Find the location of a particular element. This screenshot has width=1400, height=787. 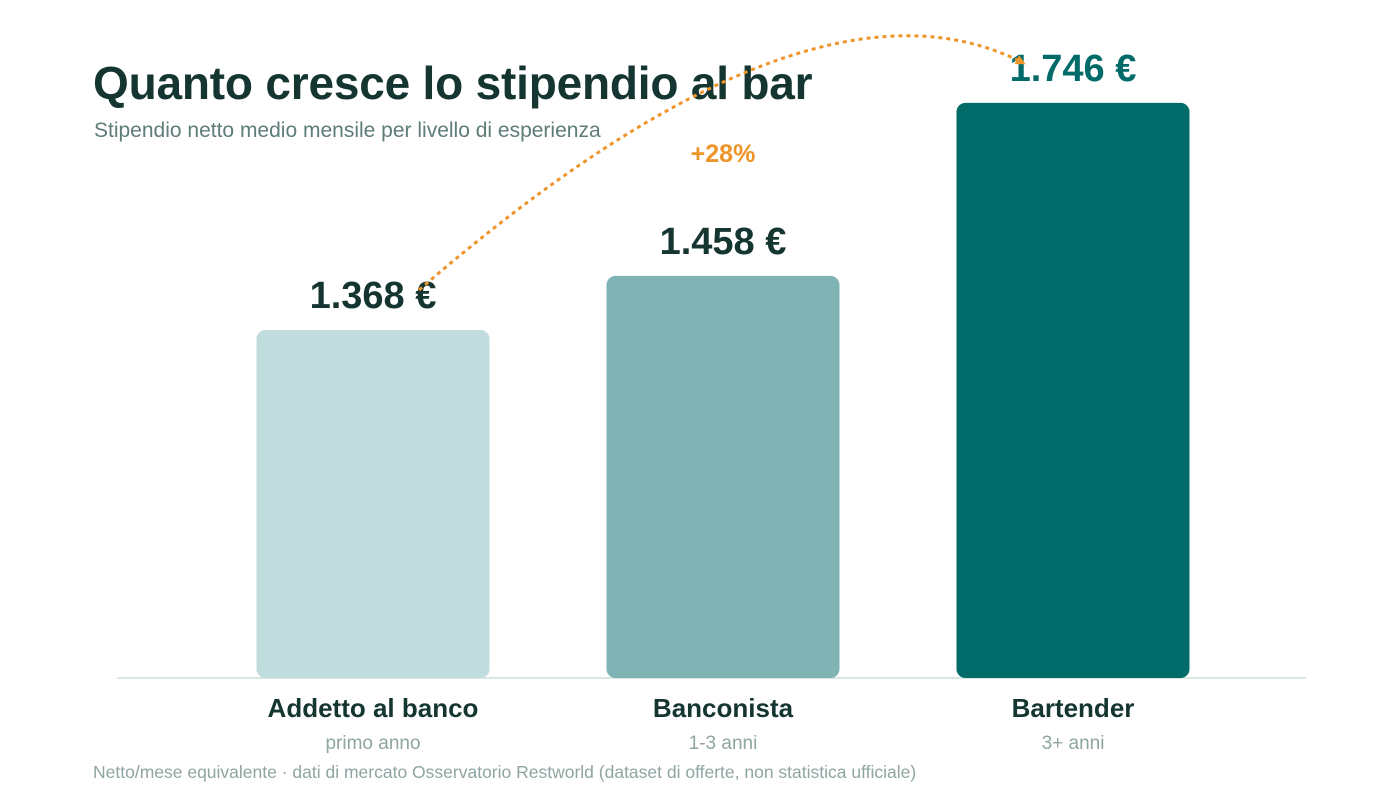

category-sublabel-addetto-al-banco: primo anno is located at coordinates (372, 743).